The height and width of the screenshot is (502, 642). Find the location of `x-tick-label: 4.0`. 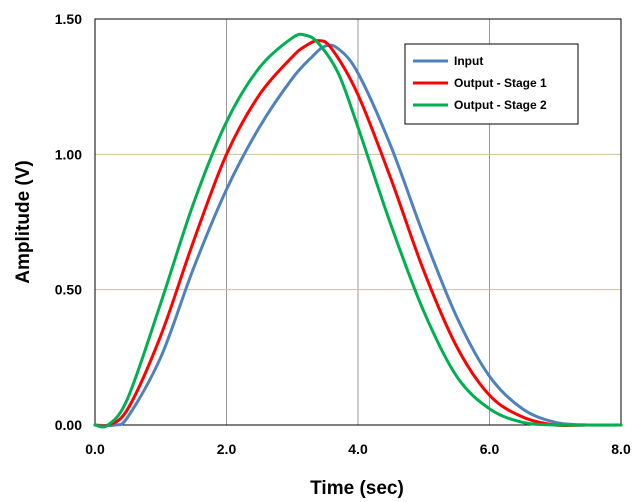

x-tick-label: 4.0 is located at coordinates (358, 449).